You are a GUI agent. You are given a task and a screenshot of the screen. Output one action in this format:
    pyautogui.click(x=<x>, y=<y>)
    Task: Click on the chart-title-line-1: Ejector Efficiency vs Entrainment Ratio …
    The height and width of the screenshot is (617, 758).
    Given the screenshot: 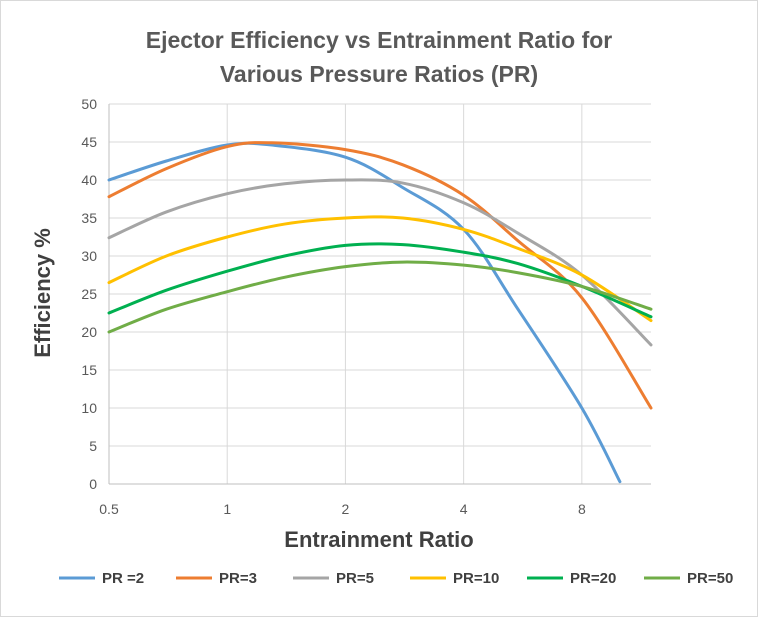 What is the action you would take?
    pyautogui.click(x=379, y=40)
    